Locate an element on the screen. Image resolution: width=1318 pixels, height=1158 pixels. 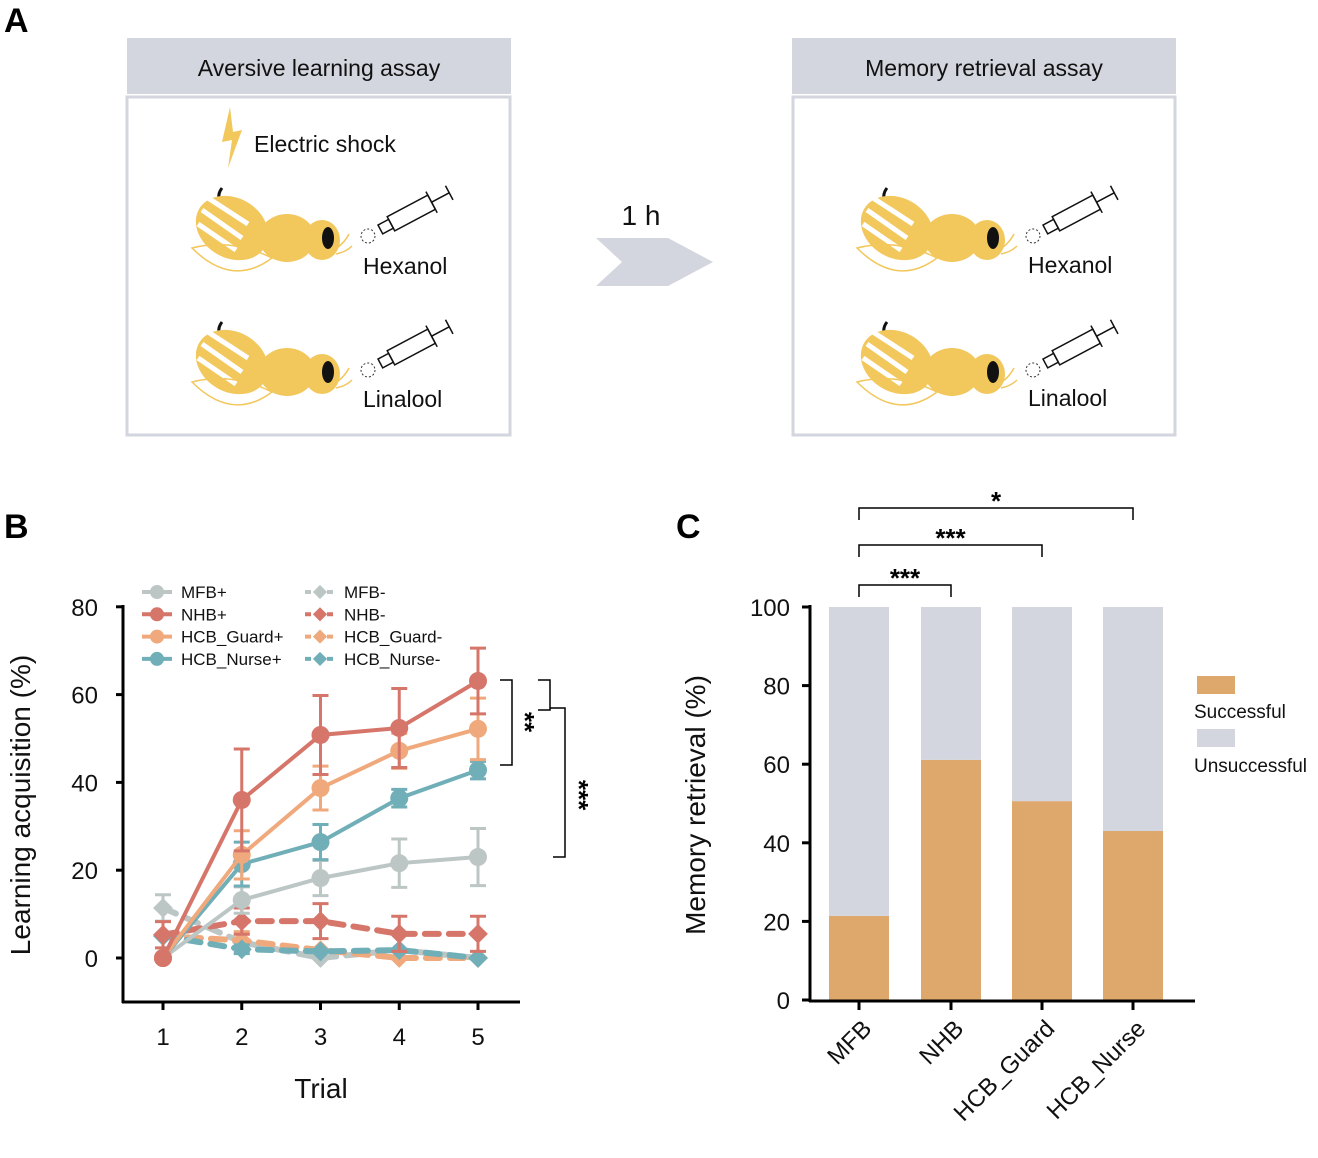
legend-label: MFB+ is located at coordinates (204, 592).